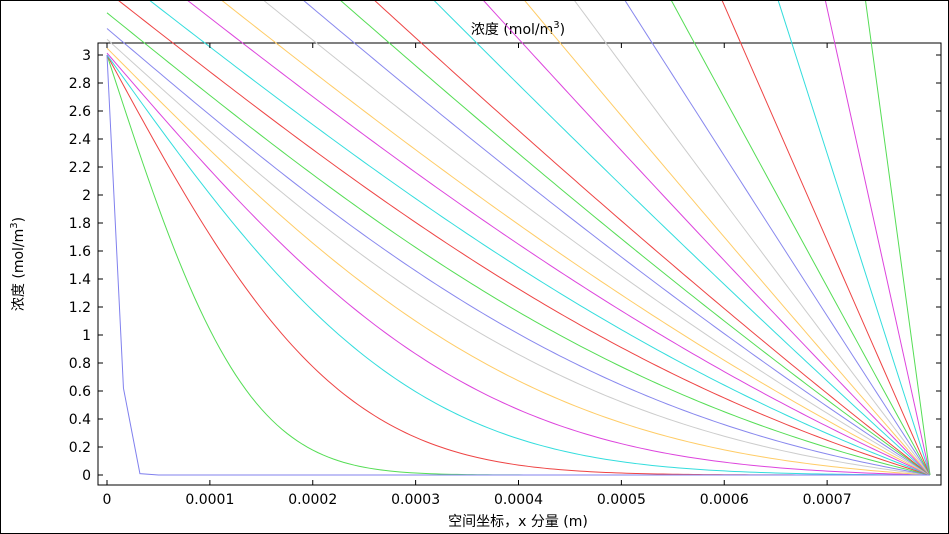  I want to click on y-tick-label: 1, so click(86, 336).